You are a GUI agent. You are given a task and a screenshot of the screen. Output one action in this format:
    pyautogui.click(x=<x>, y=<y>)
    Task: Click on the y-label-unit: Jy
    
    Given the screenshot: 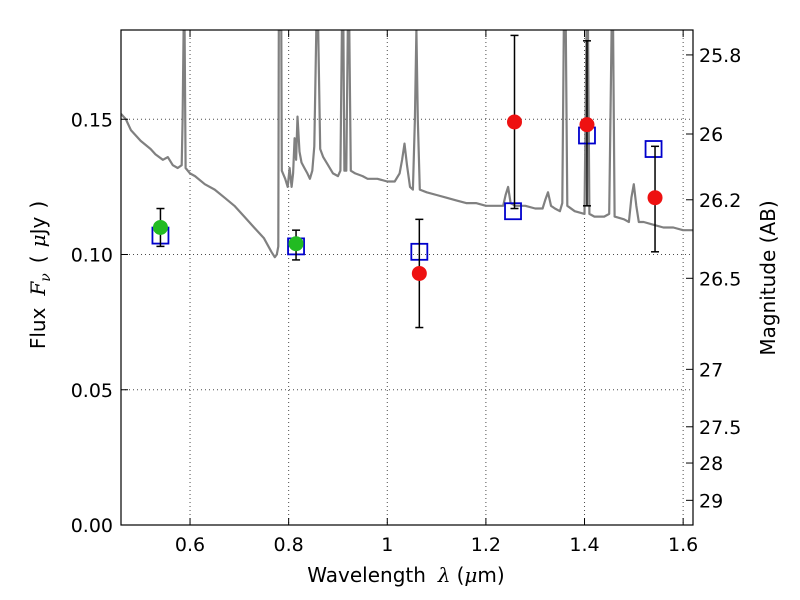 What is the action you would take?
    pyautogui.click(x=38, y=226)
    